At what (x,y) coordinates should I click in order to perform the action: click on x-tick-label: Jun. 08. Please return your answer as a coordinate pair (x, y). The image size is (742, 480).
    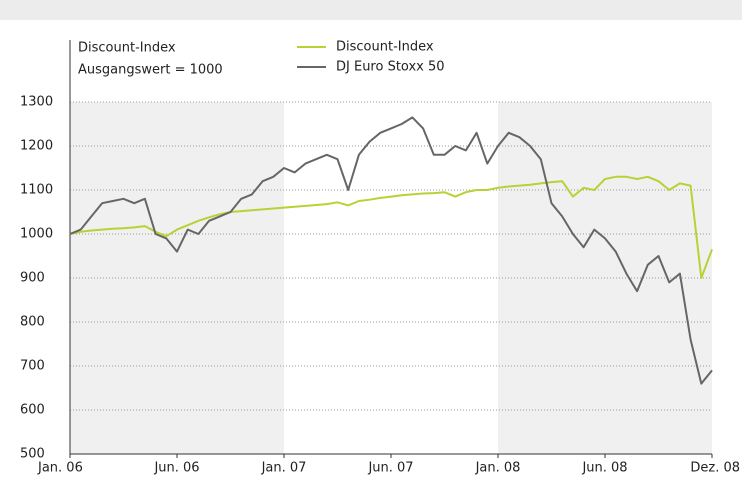
    Looking at the image, I should click on (604, 468).